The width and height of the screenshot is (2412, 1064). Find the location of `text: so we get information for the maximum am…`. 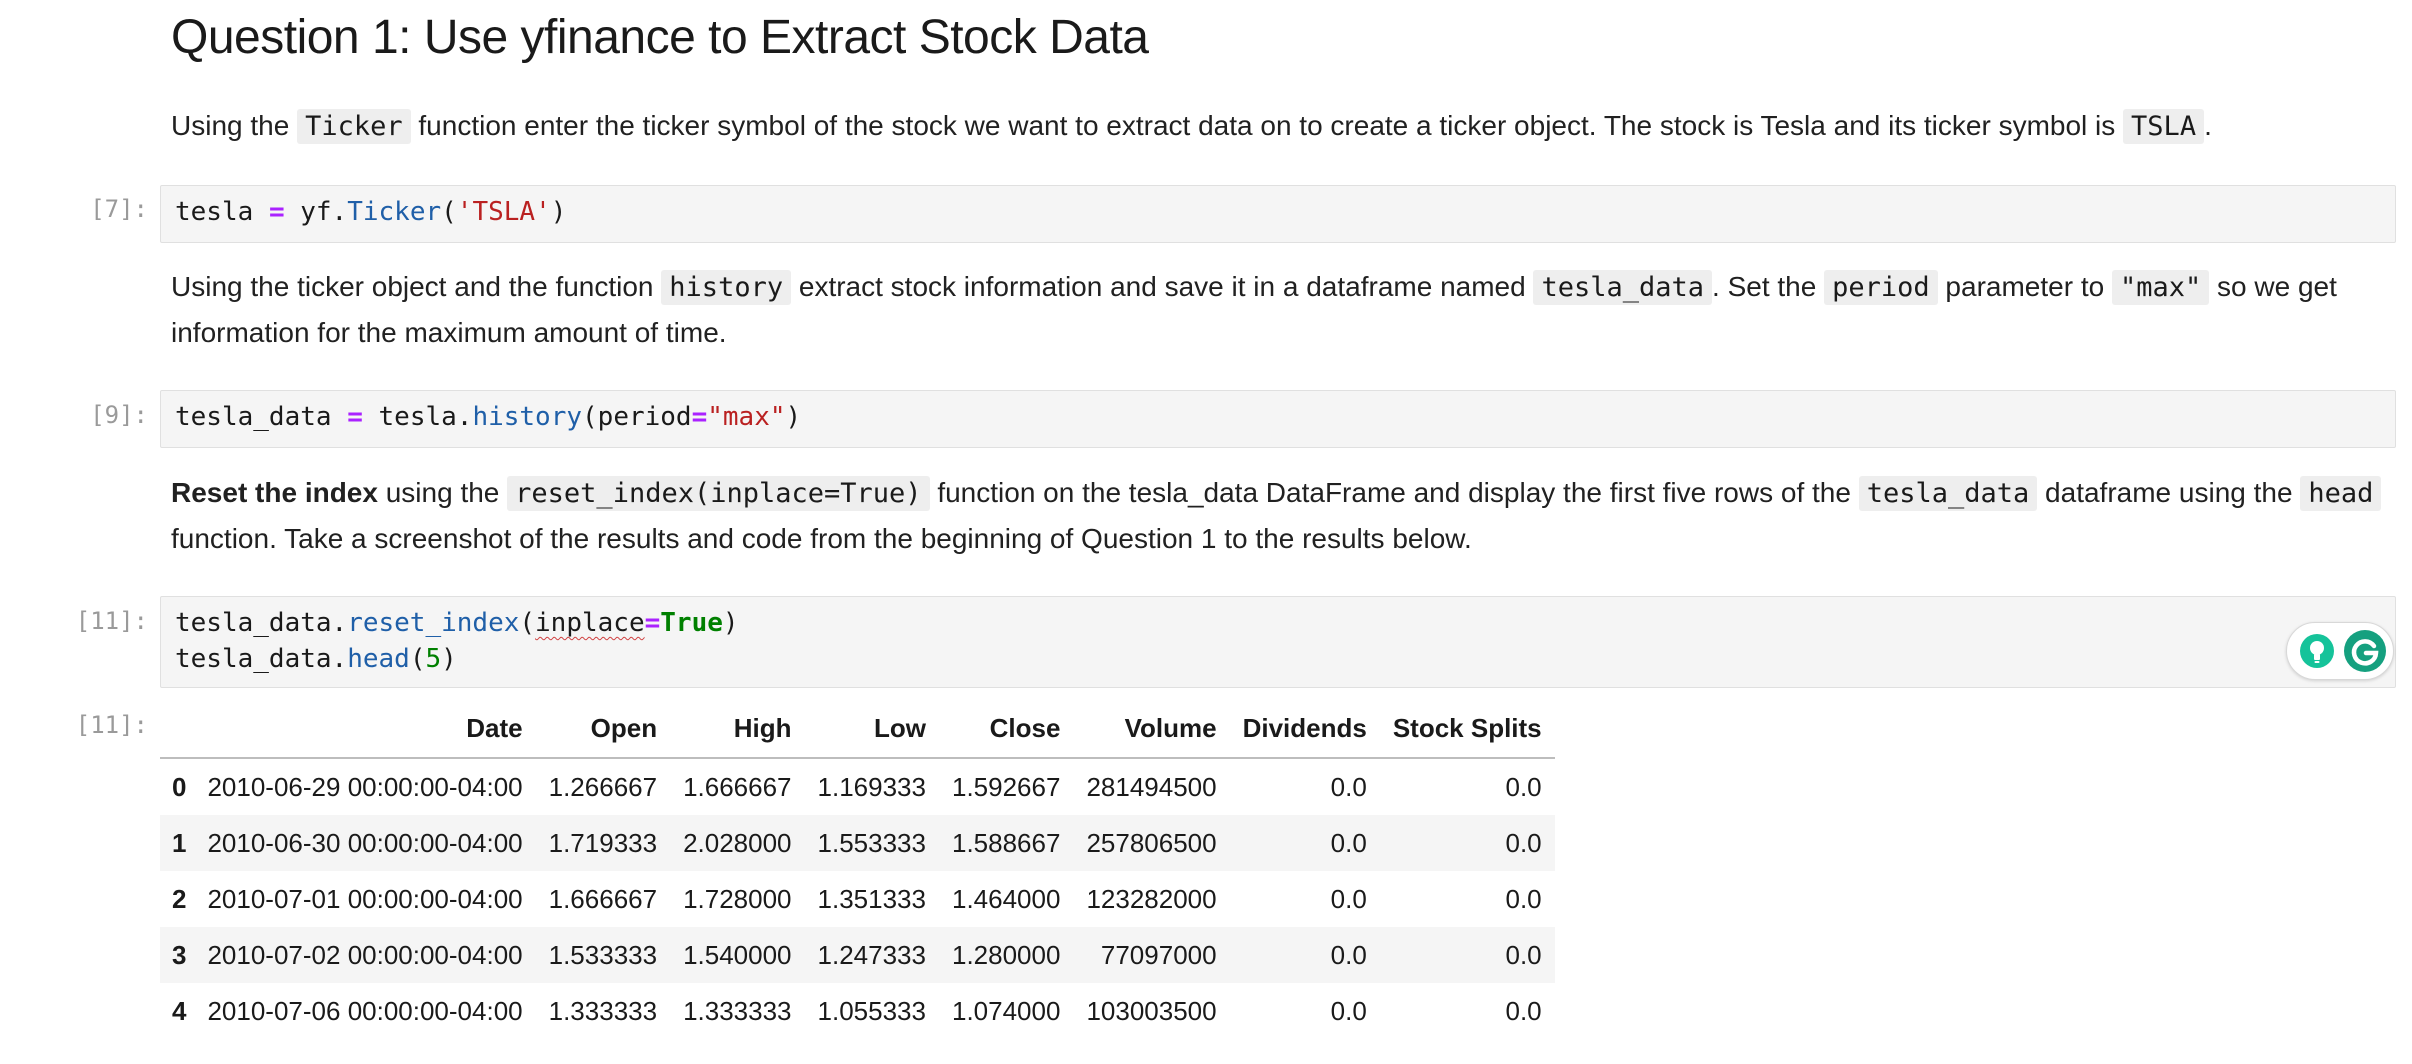

text: so we get information for the maximum am… is located at coordinates (1254, 309).